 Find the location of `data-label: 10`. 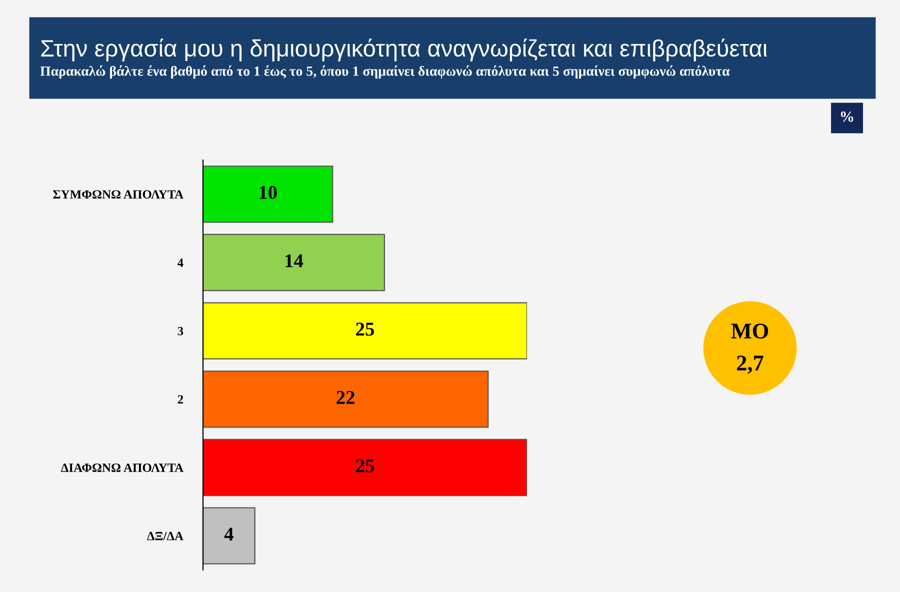

data-label: 10 is located at coordinates (268, 193).